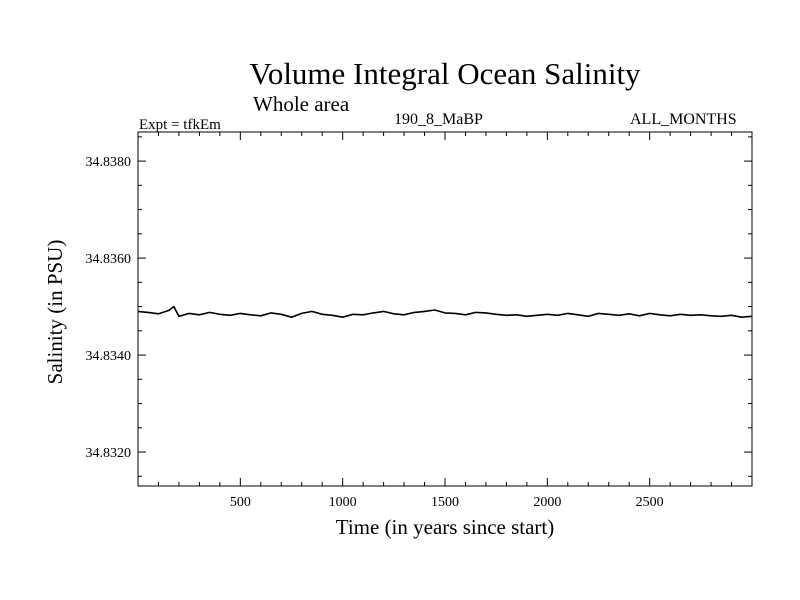 Image resolution: width=800 pixels, height=600 pixels. I want to click on x-tick-label: 2000, so click(547, 502).